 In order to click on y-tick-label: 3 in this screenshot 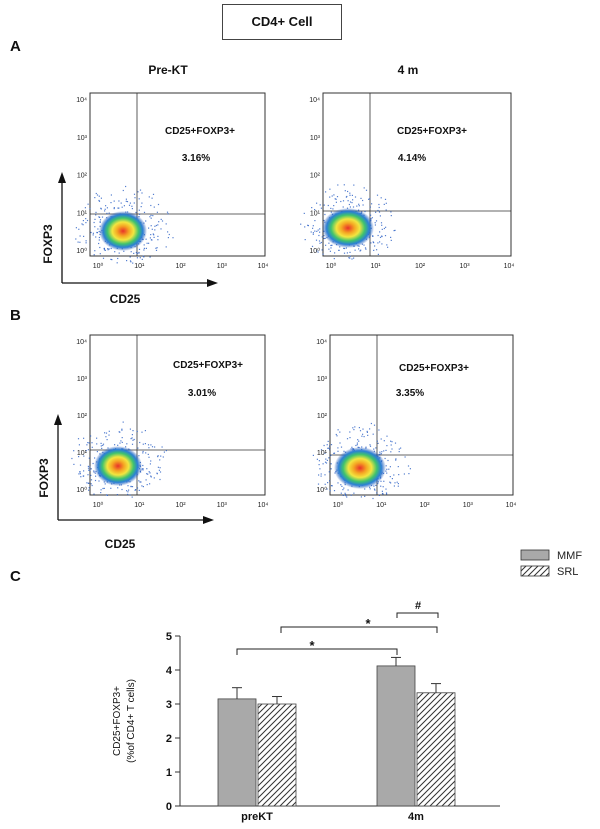, I will do `click(169, 705)`.